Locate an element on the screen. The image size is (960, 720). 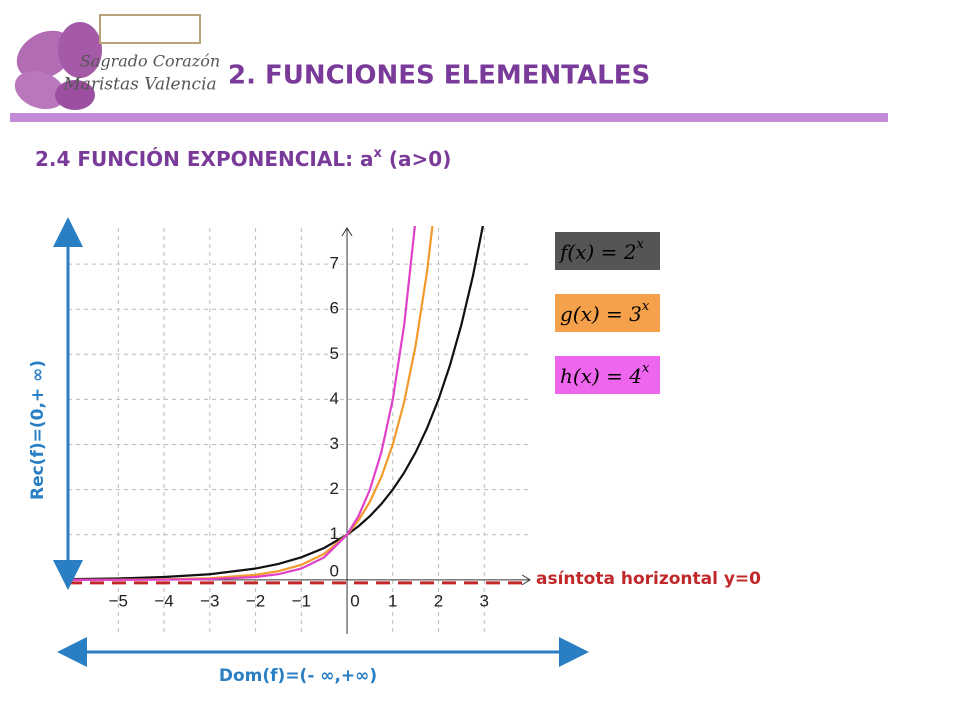
legend-label: g(x) = 3x is located at coordinates (605, 312).